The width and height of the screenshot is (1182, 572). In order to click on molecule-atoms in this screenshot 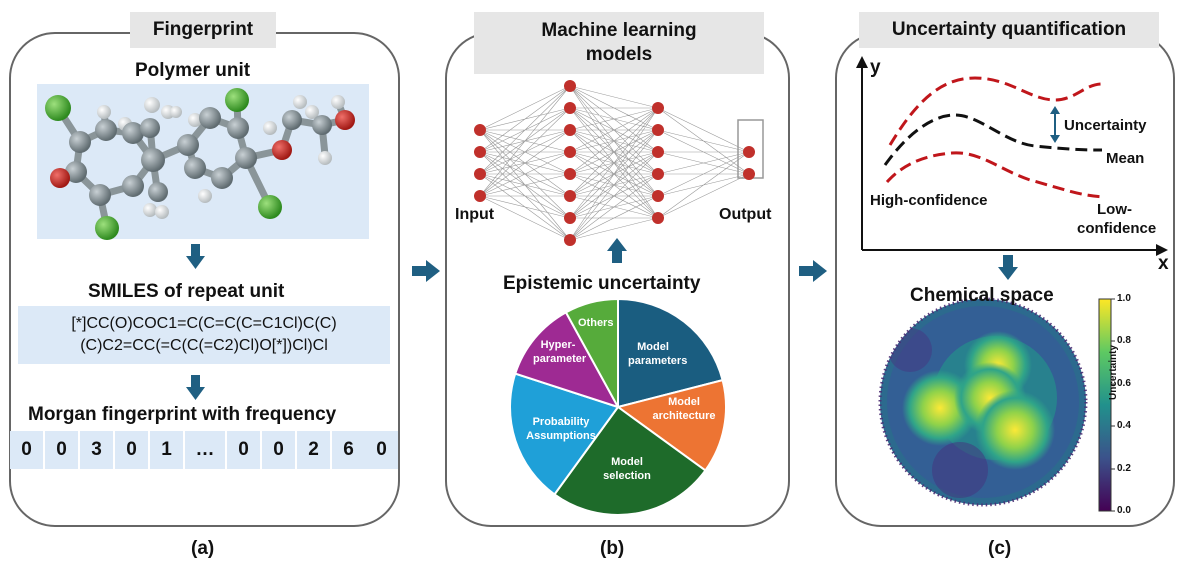, I will do `click(200, 164)`.